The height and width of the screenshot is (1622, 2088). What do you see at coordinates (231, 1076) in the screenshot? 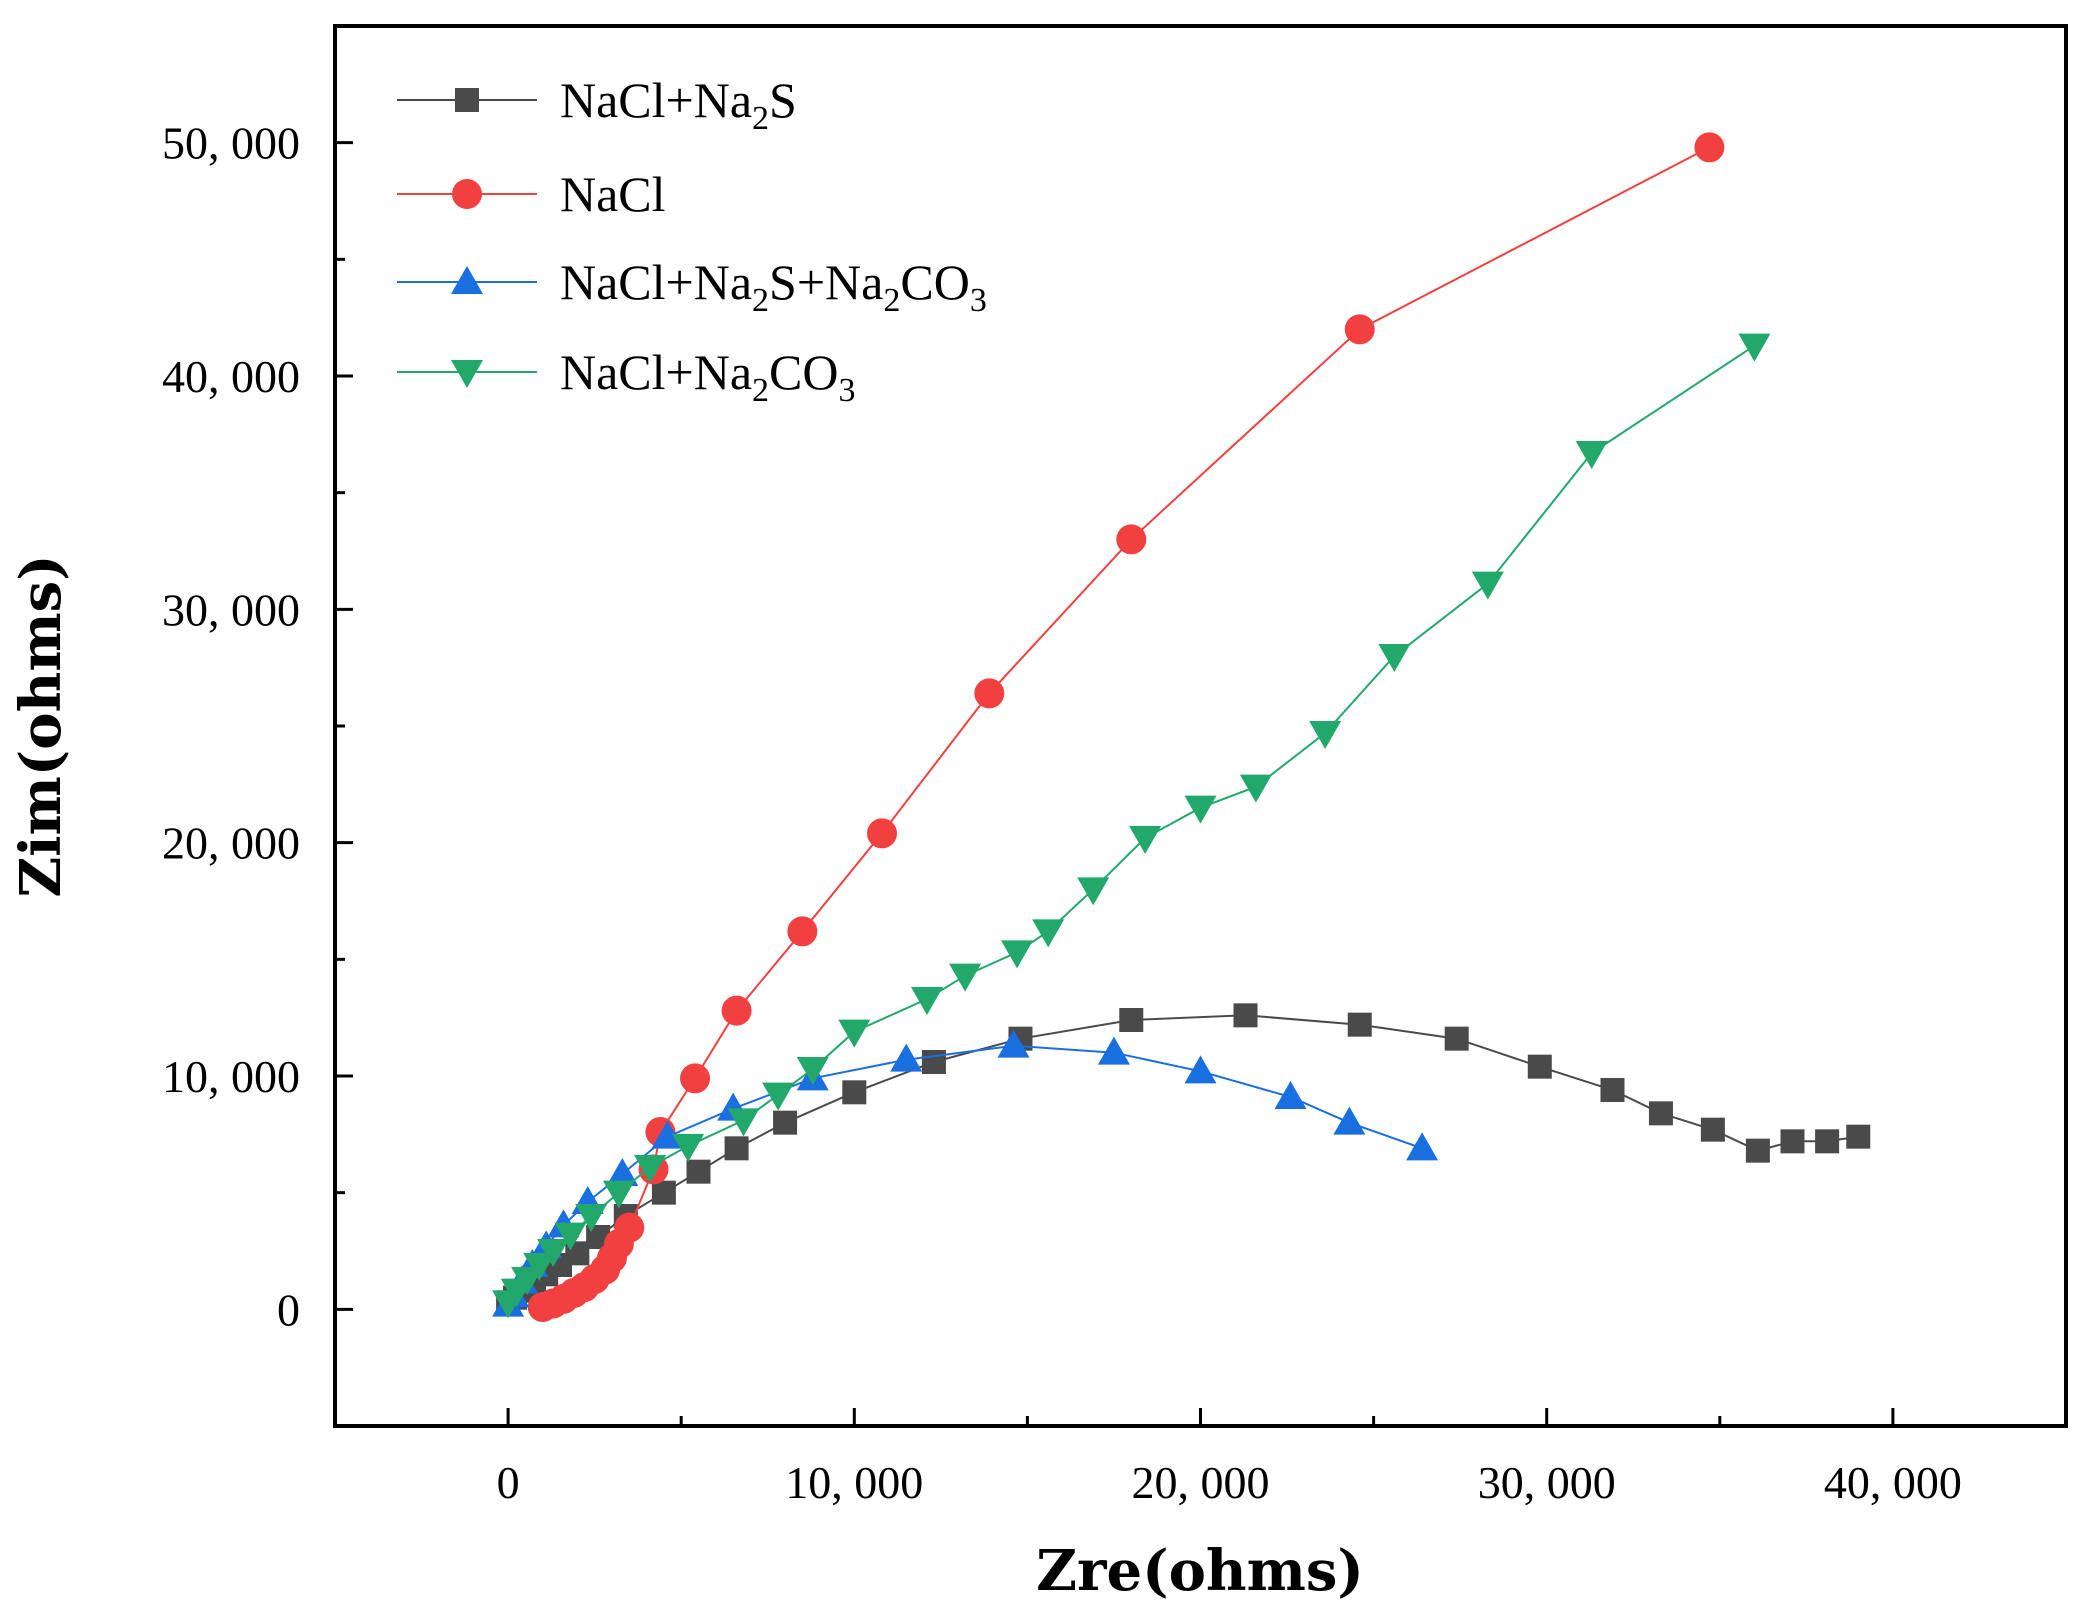
I see `y-tick-label: 10, 000` at bounding box center [231, 1076].